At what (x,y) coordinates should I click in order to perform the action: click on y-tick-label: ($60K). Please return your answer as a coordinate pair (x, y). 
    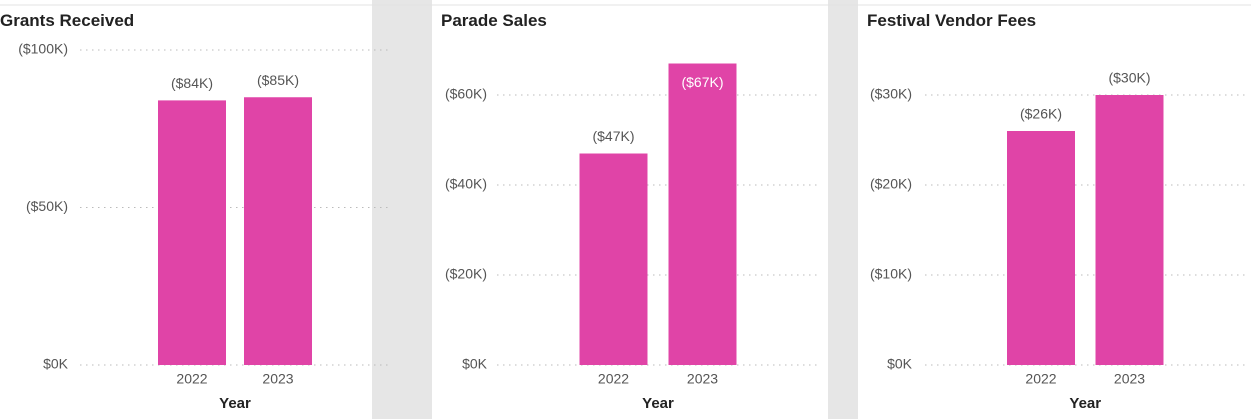
    Looking at the image, I should click on (466, 94).